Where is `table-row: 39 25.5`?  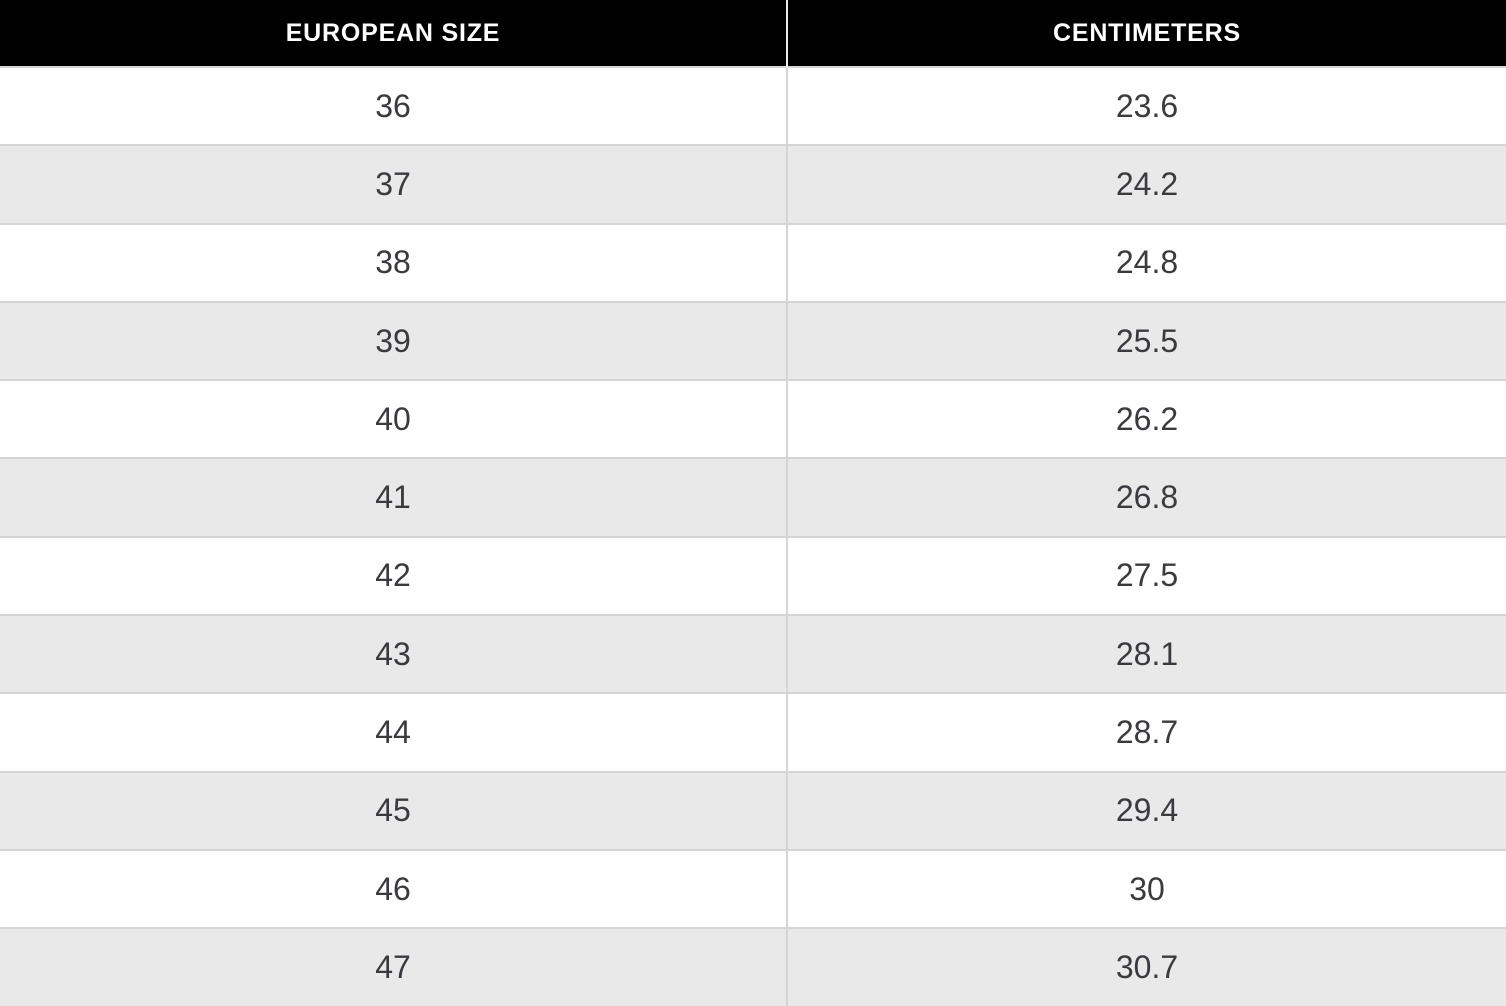
table-row: 39 25.5 is located at coordinates (753, 340).